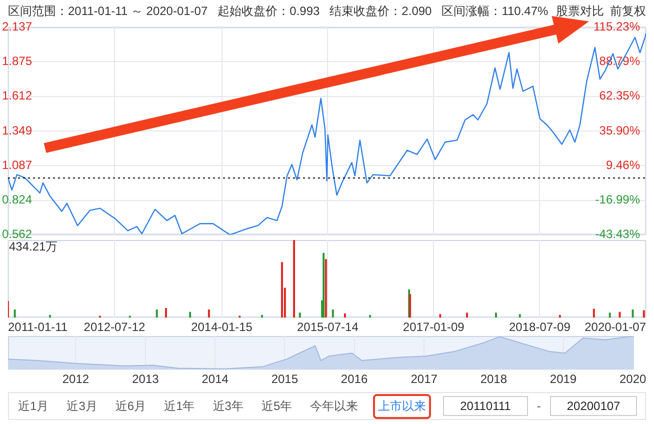 Image resolution: width=654 pixels, height=424 pixels. Describe the element at coordinates (17, 165) in the screenshot. I see `y-tick-label: 1.087` at that location.